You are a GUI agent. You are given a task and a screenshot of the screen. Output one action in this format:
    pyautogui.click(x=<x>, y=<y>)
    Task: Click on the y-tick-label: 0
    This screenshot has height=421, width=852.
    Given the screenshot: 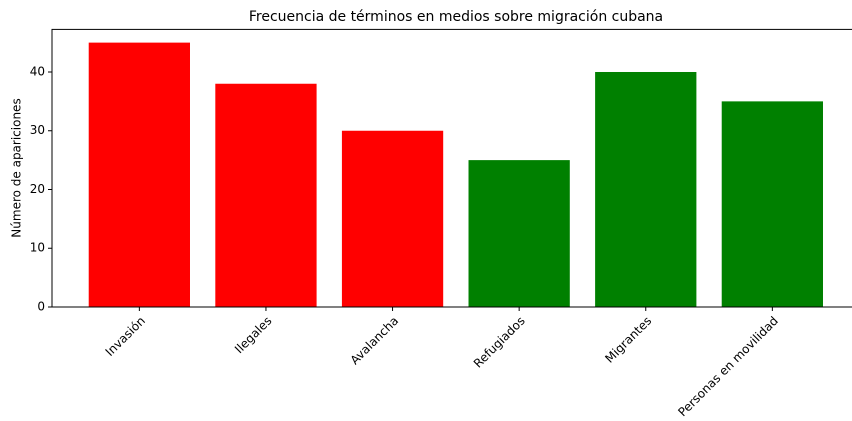 What is the action you would take?
    pyautogui.click(x=41, y=307)
    